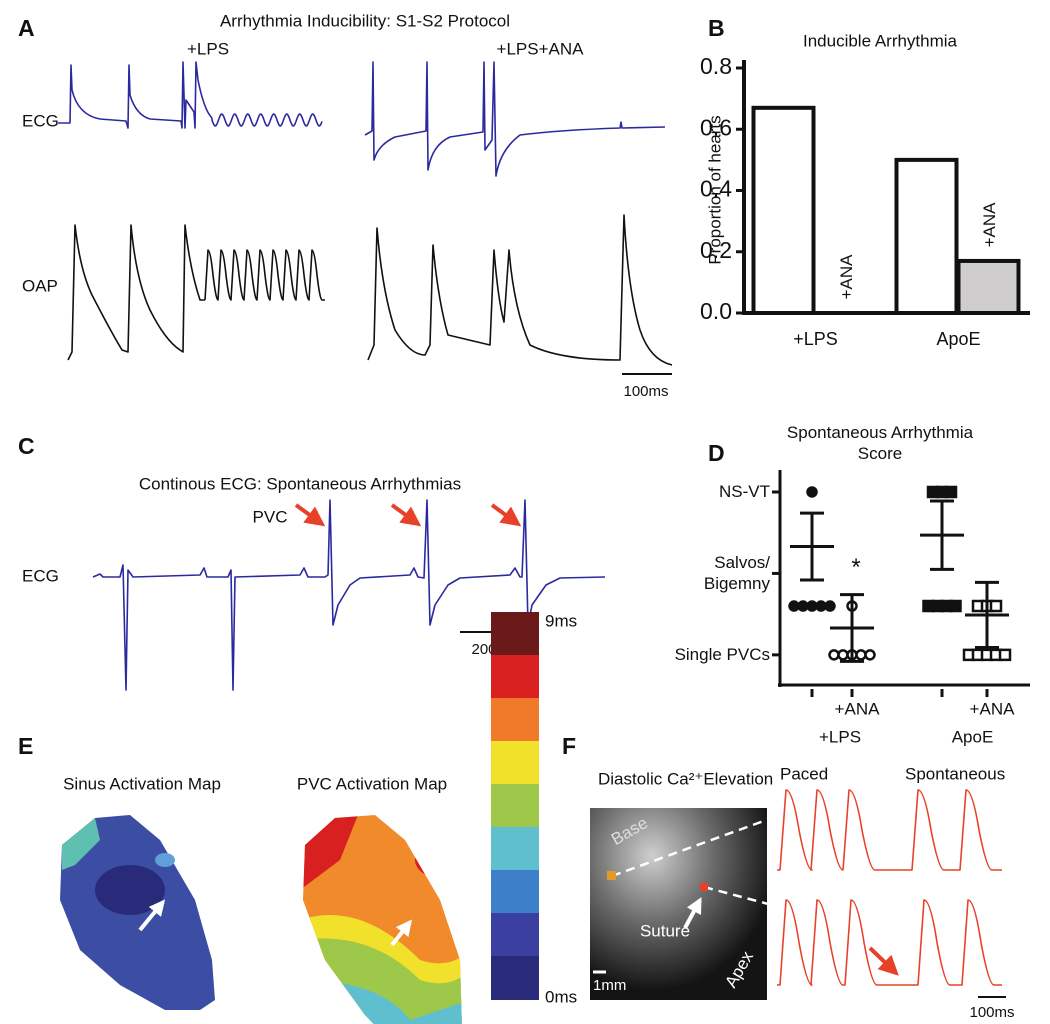 This screenshot has width=1050, height=1024. I want to click on y-tick-label: 0.8, so click(716, 66).